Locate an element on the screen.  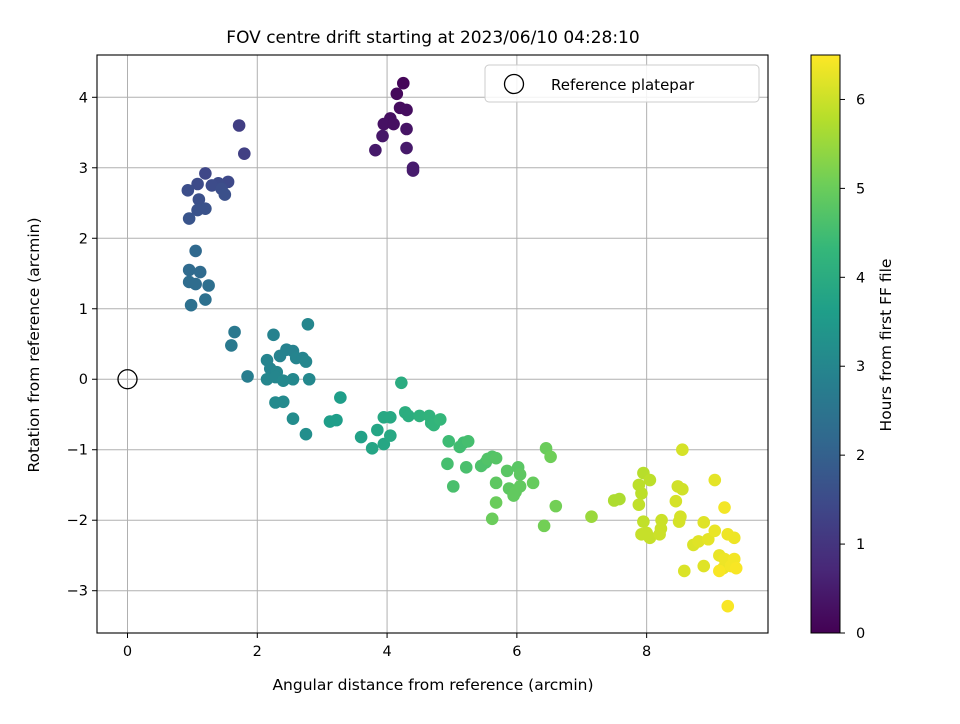
y-tick-label: −2 is located at coordinates (77, 521).